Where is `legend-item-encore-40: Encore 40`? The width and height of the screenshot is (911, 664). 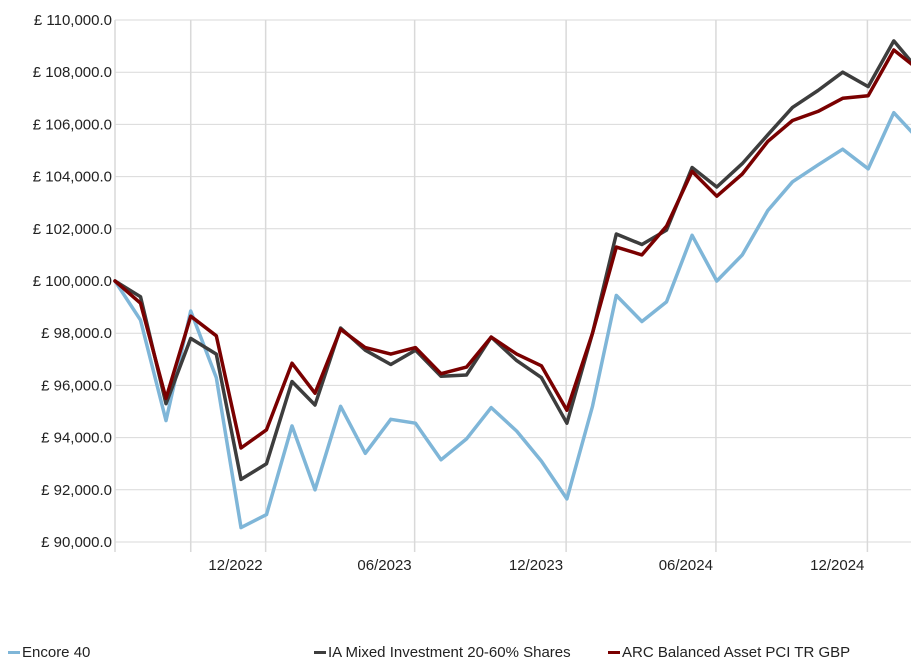
legend-item-encore-40: Encore 40 is located at coordinates (49, 652).